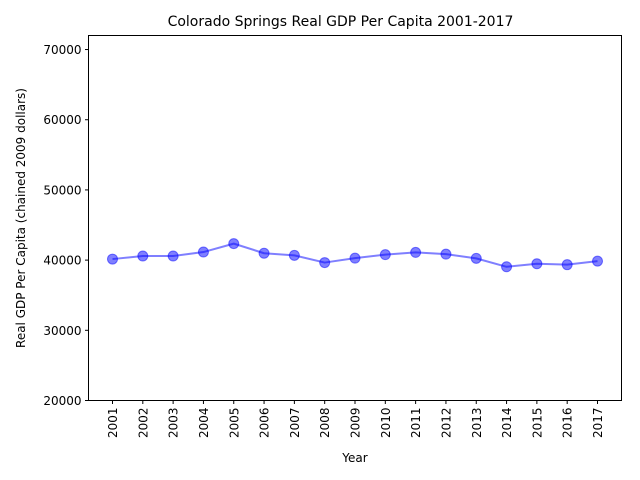 This screenshot has height=480, width=640. I want to click on data-point-2007, so click(294, 255).